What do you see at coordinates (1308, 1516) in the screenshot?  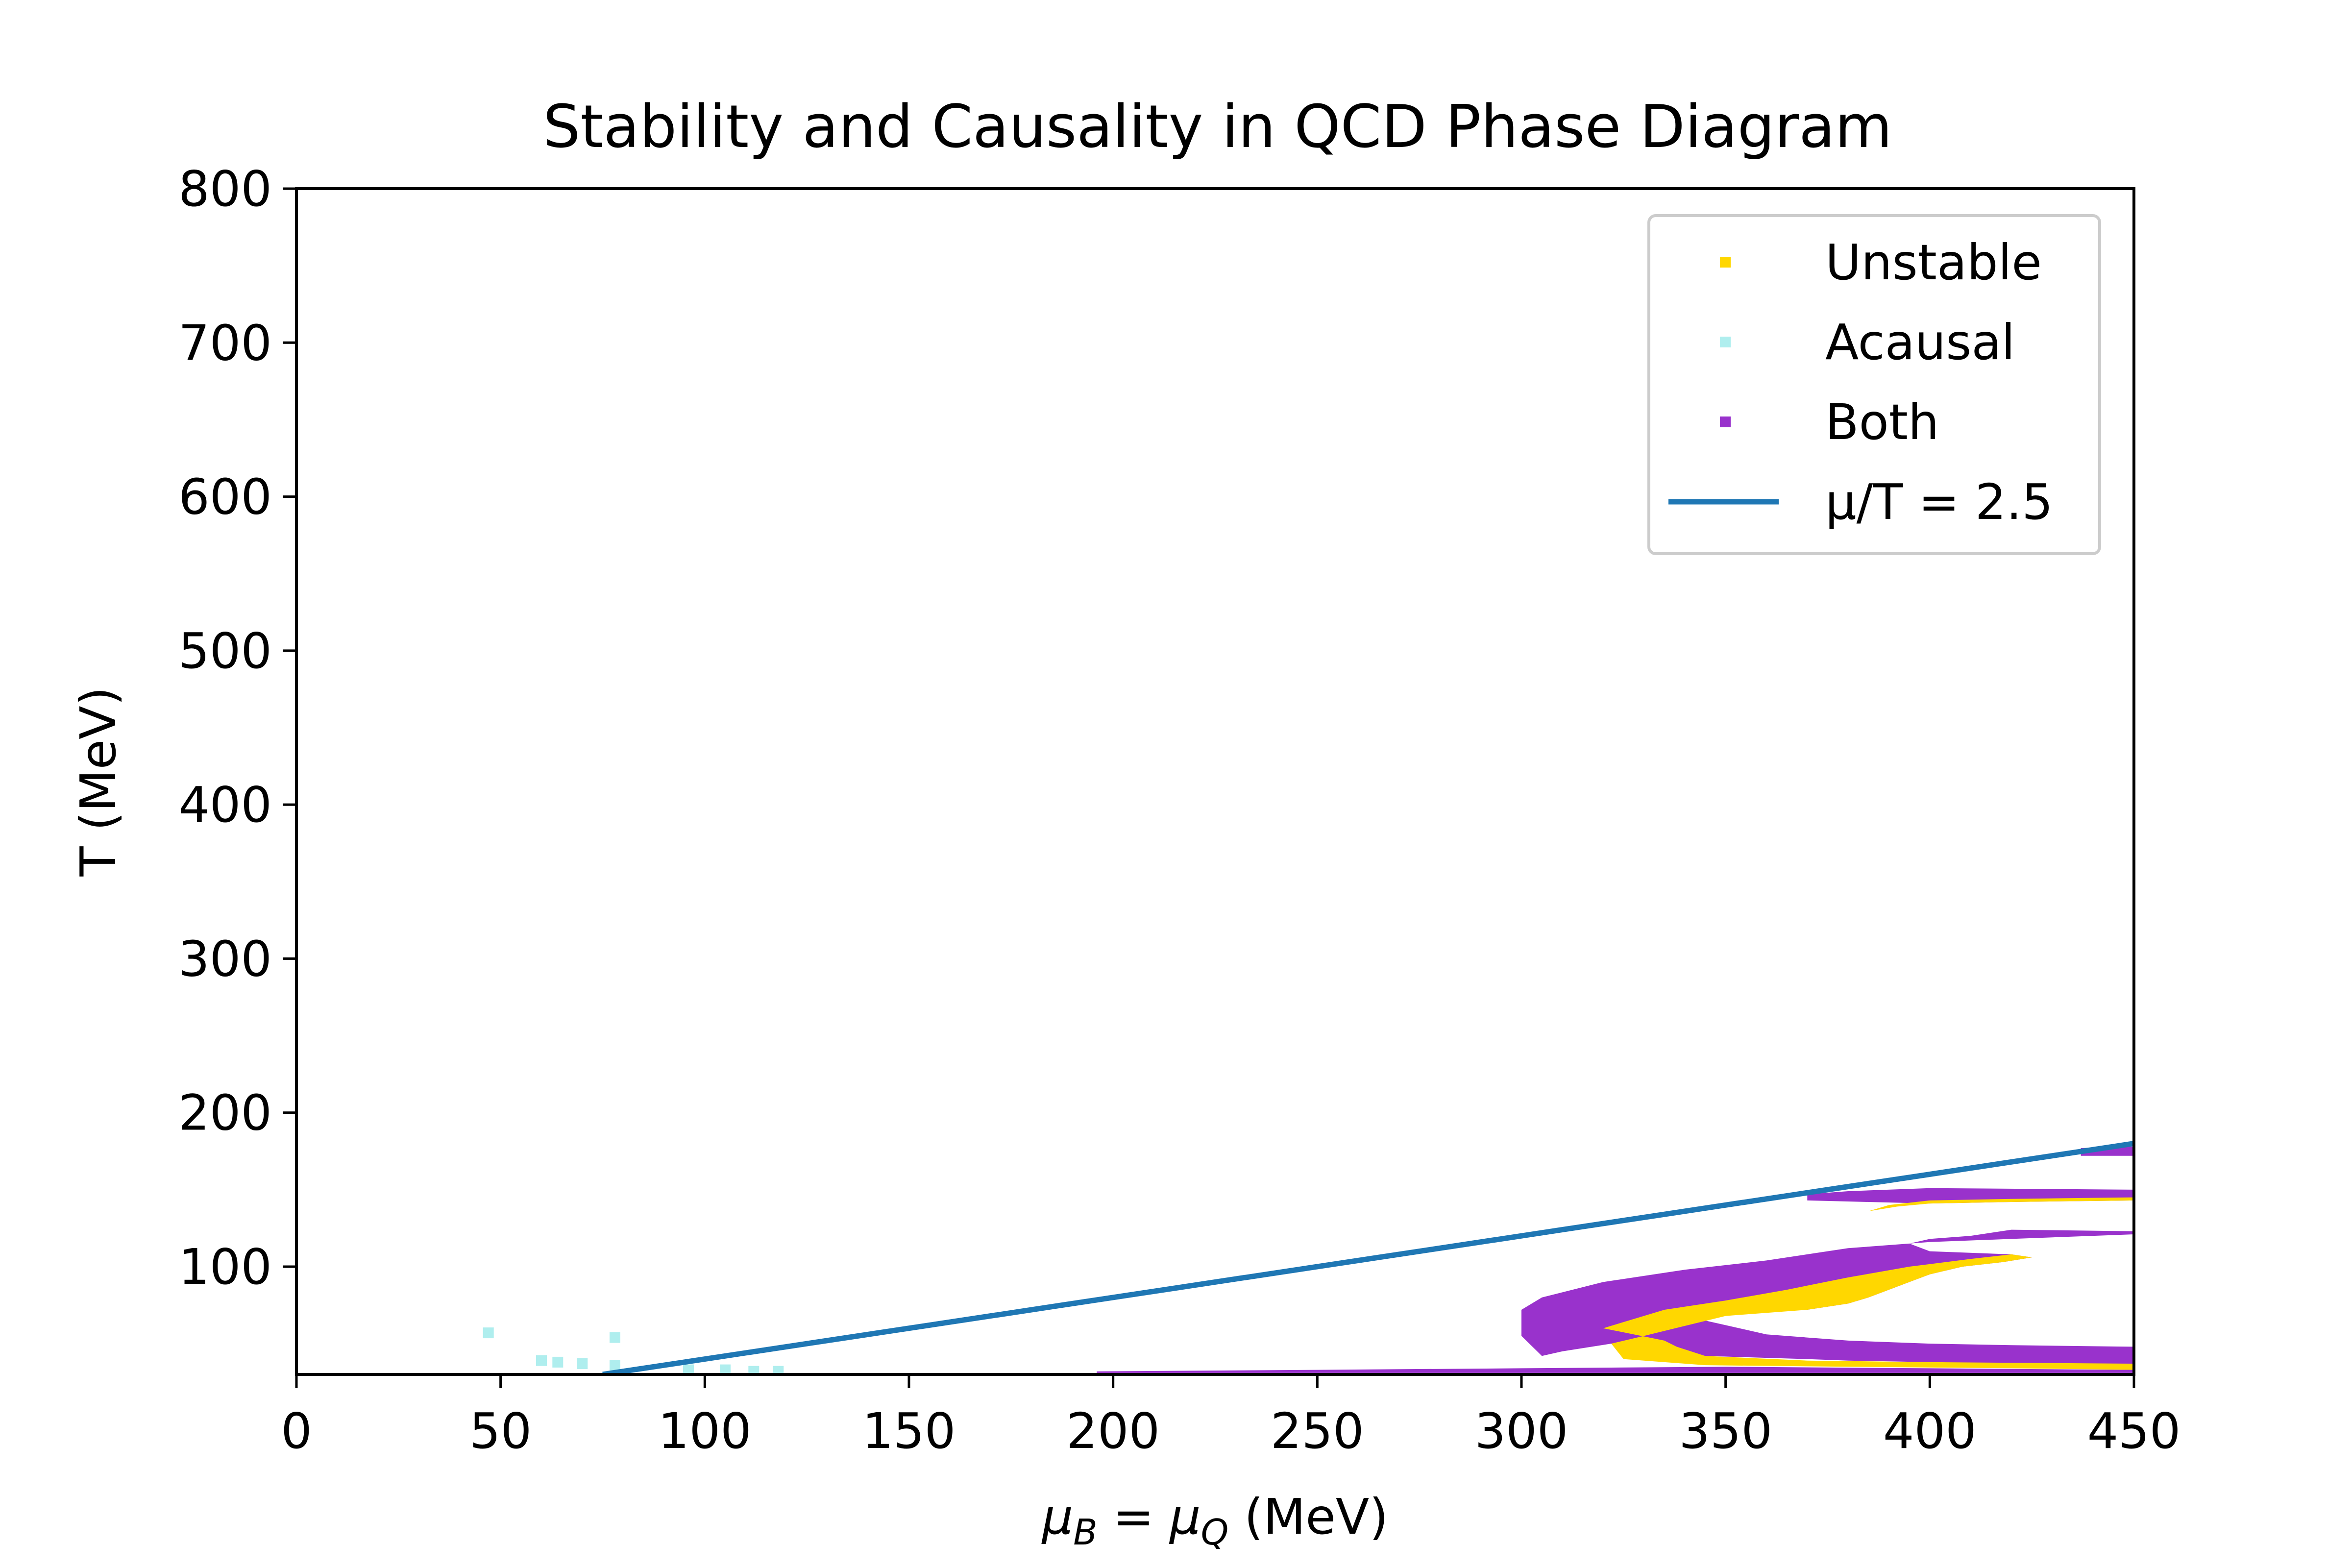 I see `x-label-part-5: (MeV)` at bounding box center [1308, 1516].